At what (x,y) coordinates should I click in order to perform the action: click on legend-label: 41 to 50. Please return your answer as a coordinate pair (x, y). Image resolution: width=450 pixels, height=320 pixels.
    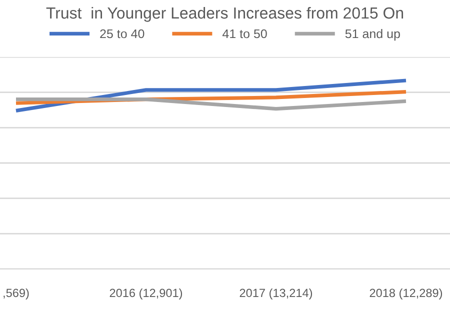
    Looking at the image, I should click on (244, 33).